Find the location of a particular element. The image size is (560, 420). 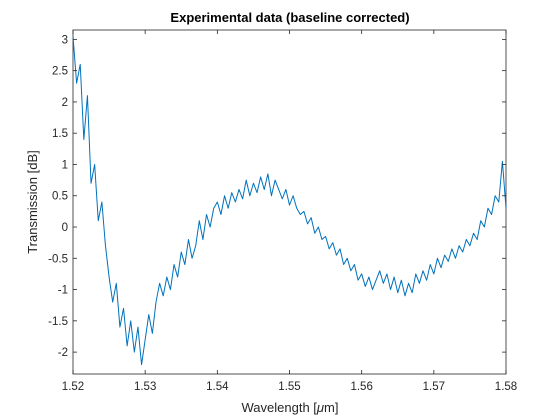

x-axis-label-prefix: Wavelength [ is located at coordinates (280, 407).